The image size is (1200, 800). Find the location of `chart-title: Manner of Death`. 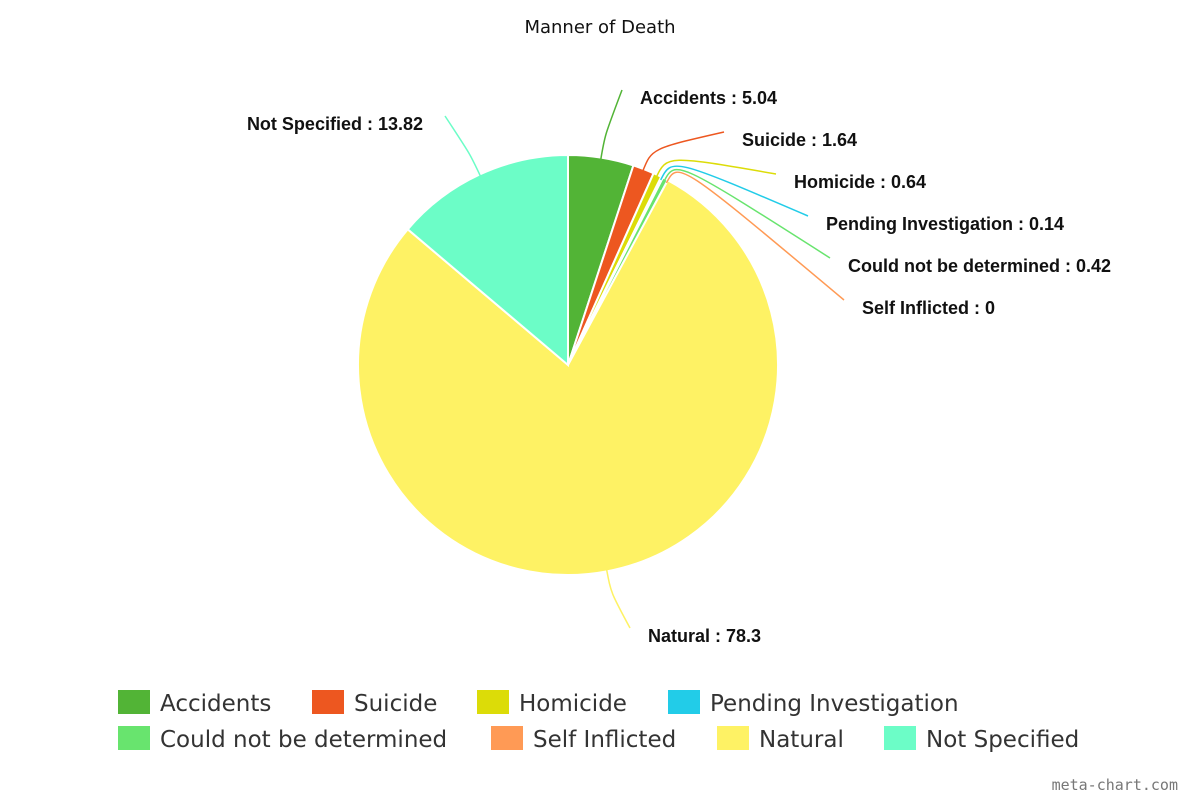

chart-title: Manner of Death is located at coordinates (599, 27).